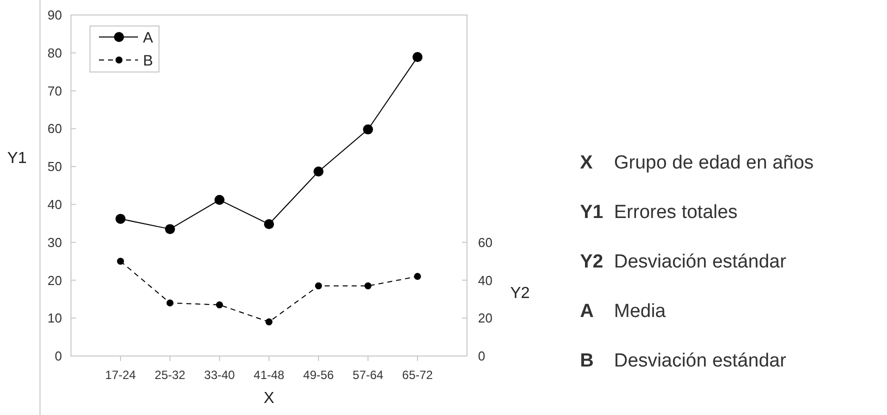 Image resolution: width=887 pixels, height=415 pixels. I want to click on x-tick-label: 25-32, so click(170, 375).